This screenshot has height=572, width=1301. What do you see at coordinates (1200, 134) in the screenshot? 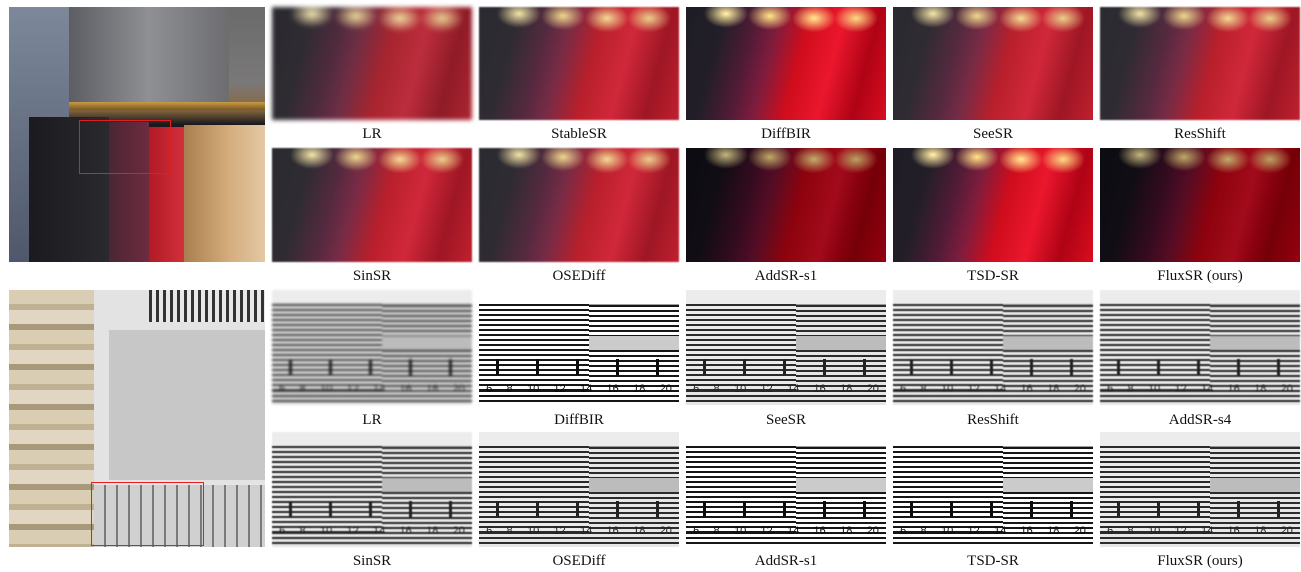
I see `caption-clothes-r1-4: ResShift` at bounding box center [1200, 134].